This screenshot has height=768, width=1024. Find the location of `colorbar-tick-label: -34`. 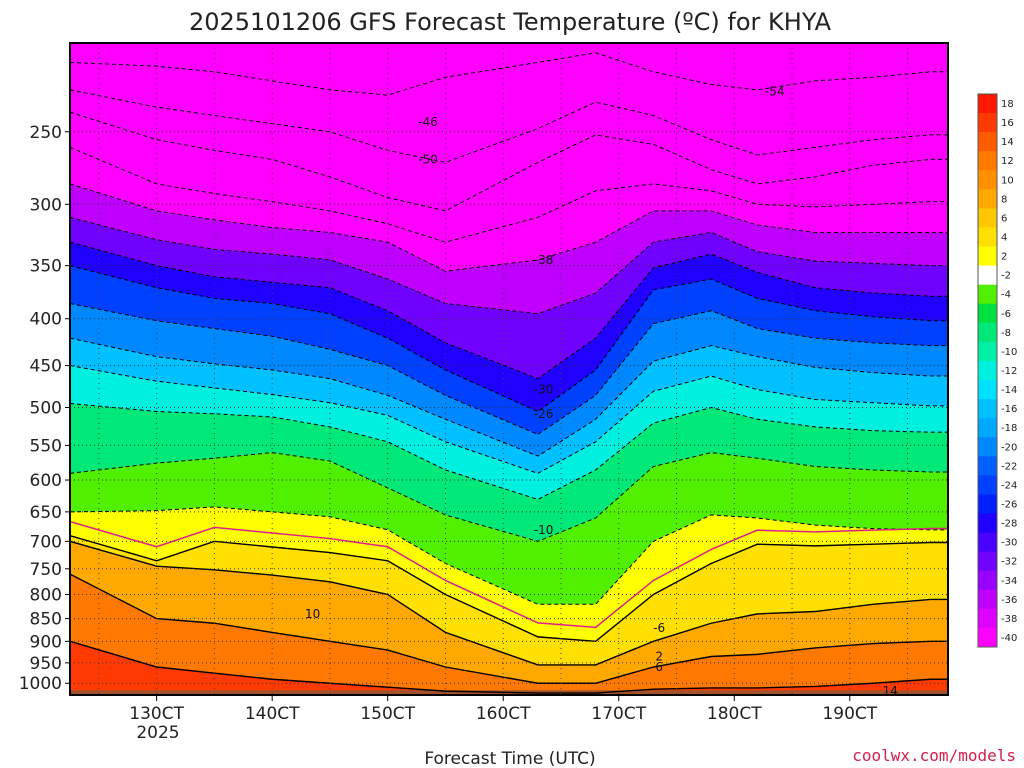

colorbar-tick-label: -34 is located at coordinates (1009, 581).